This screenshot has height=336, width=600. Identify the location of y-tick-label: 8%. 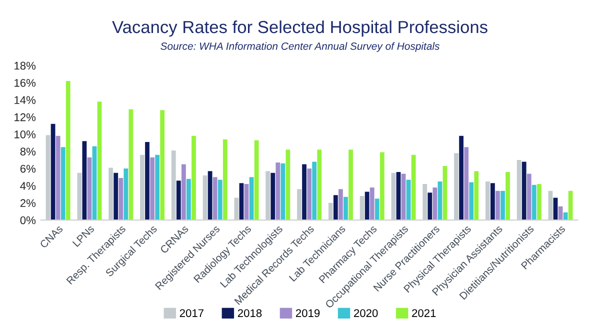
(28, 152).